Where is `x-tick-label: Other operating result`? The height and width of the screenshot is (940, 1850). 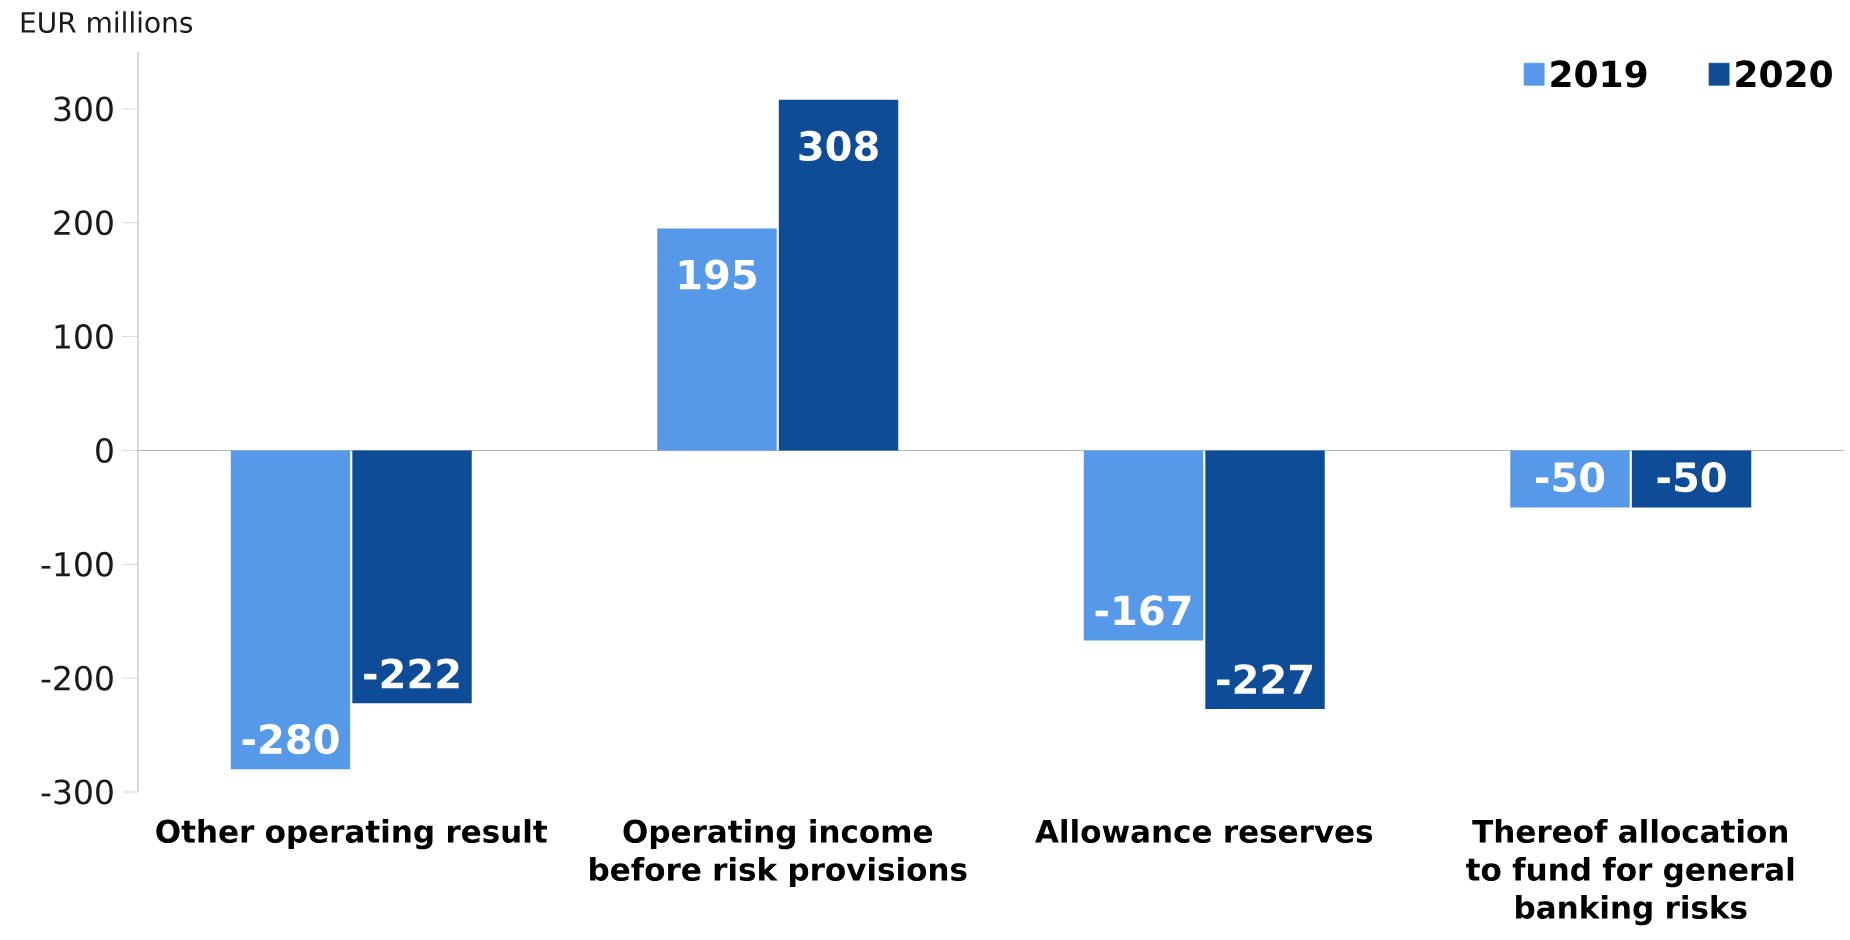
x-tick-label: Other operating result is located at coordinates (351, 834).